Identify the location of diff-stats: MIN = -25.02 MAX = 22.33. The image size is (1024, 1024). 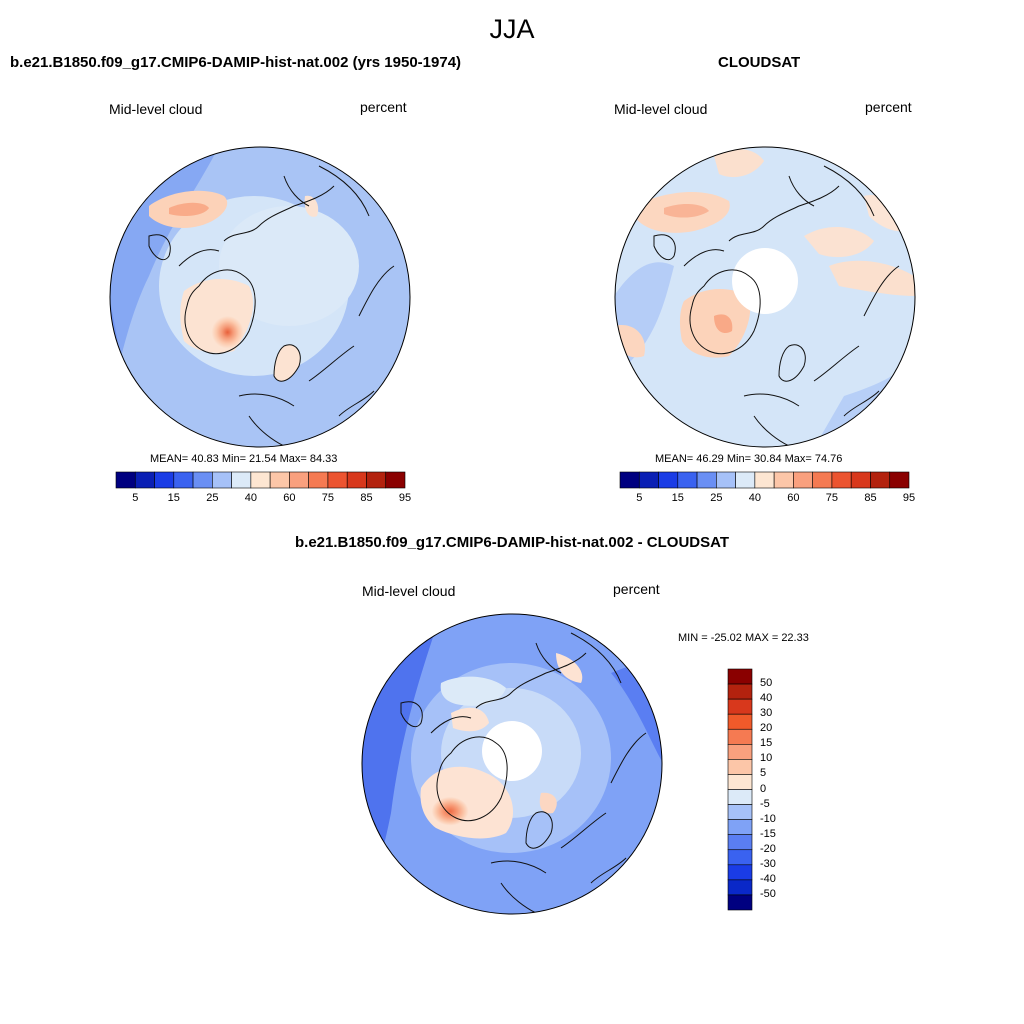
(743, 638).